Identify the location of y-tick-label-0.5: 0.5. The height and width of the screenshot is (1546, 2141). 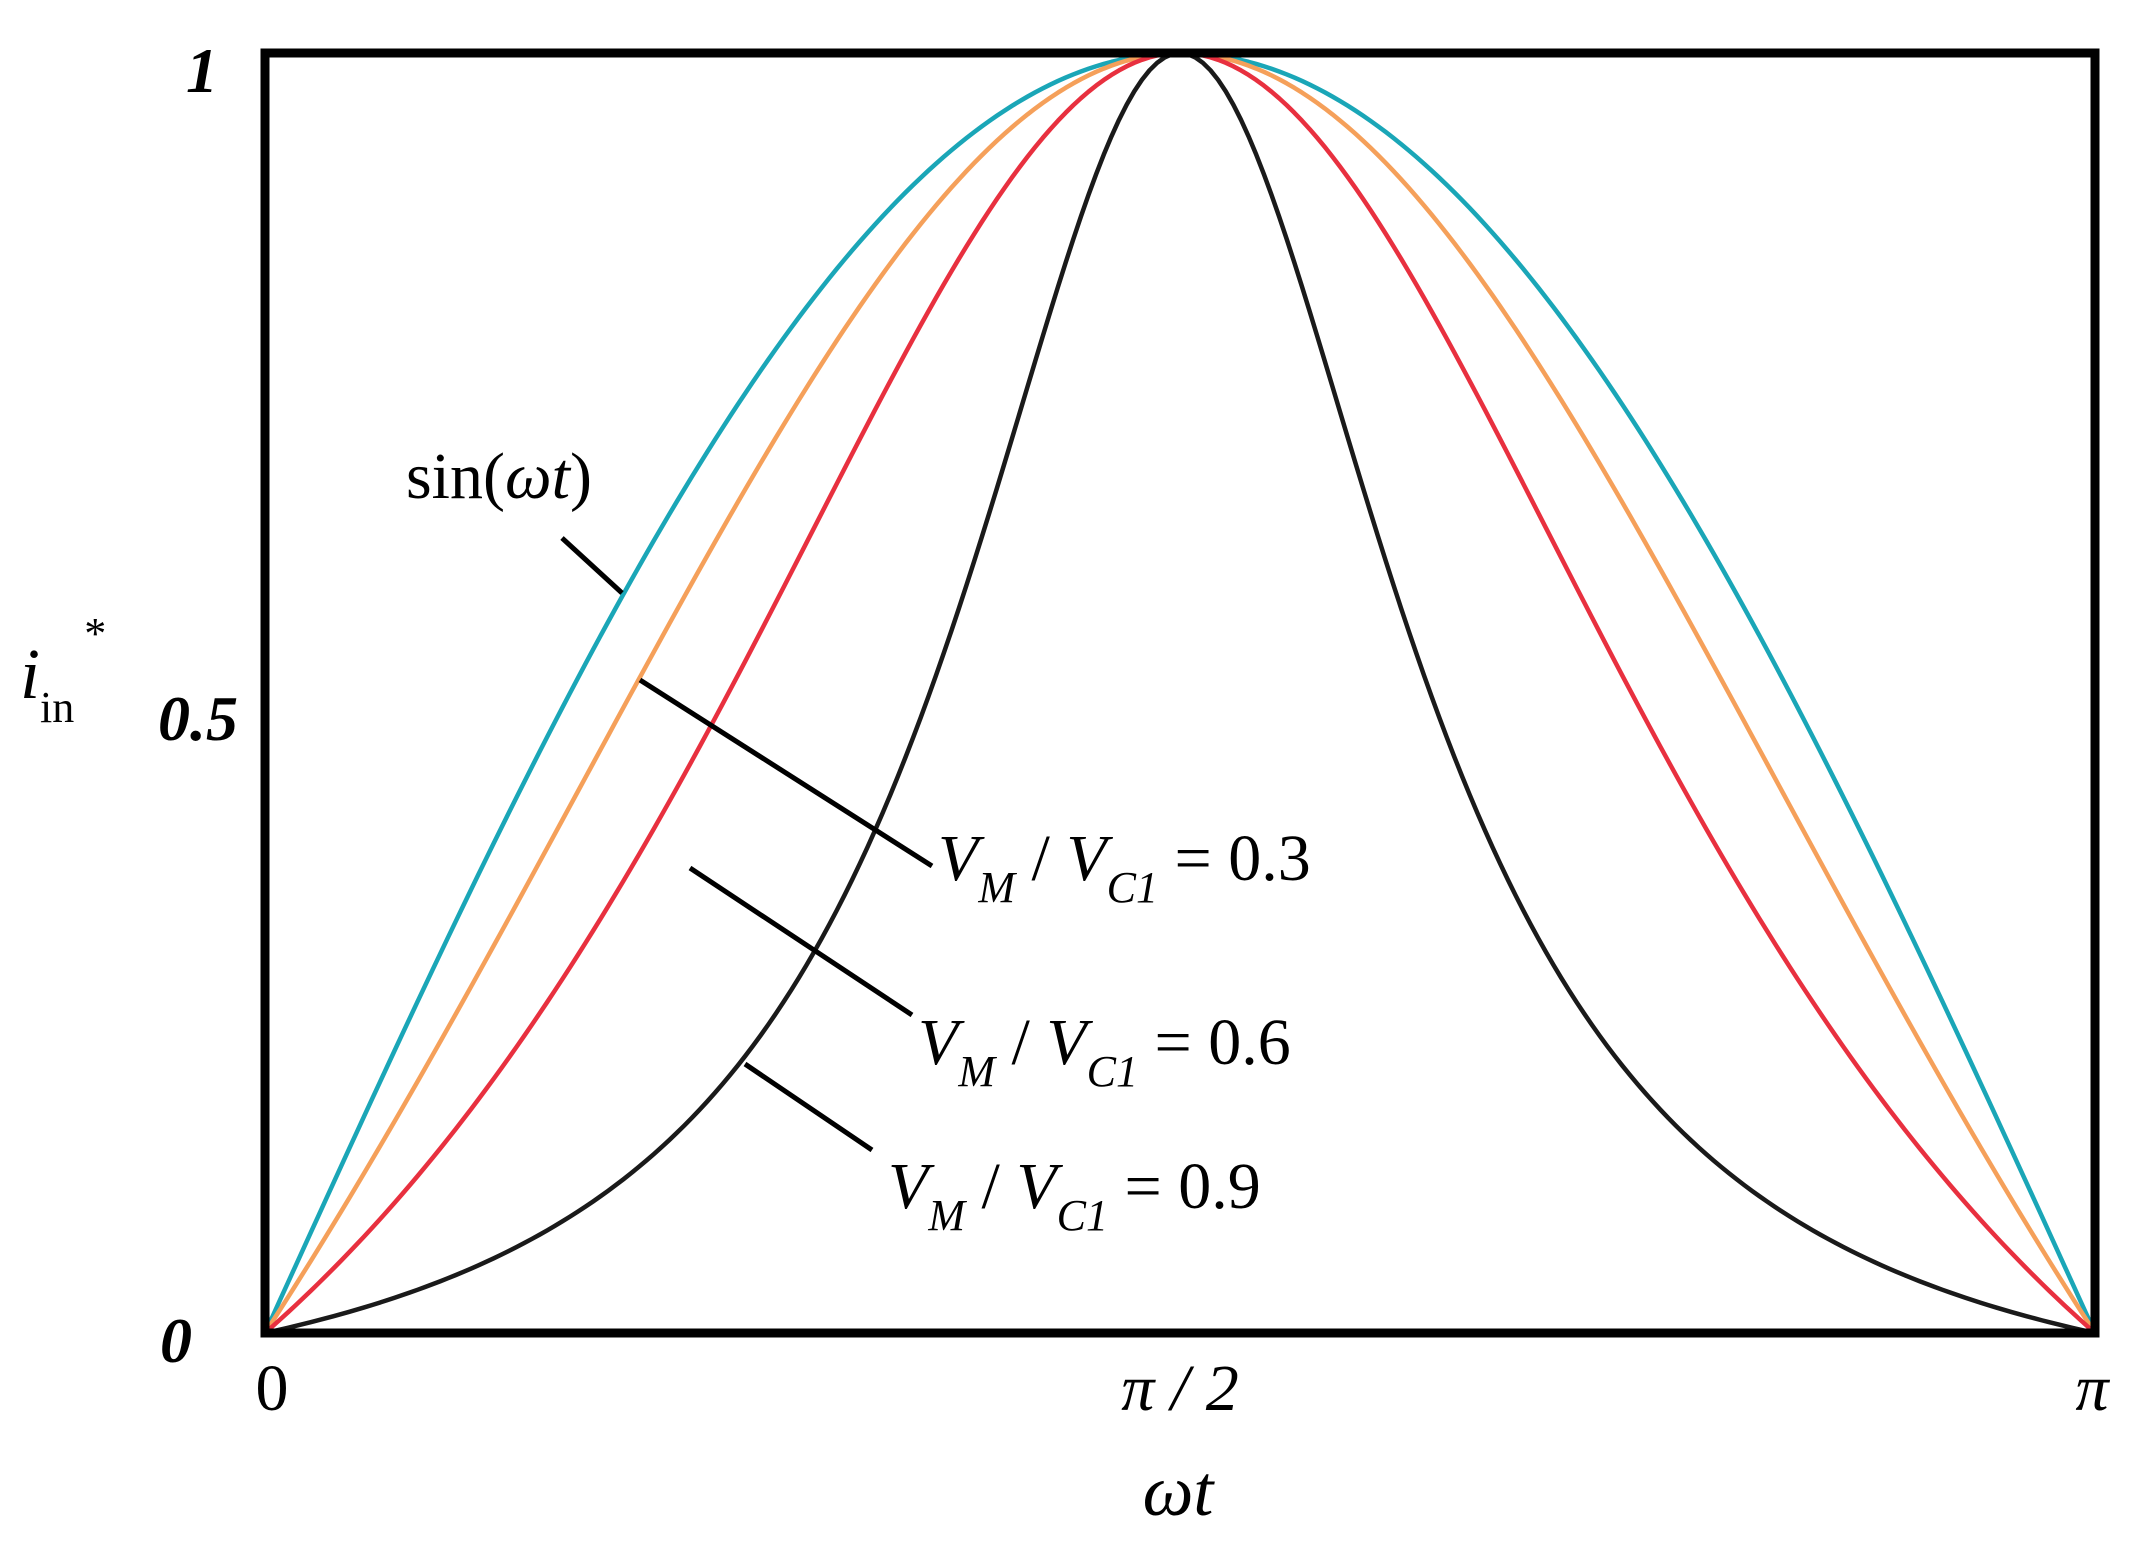
(198, 718).